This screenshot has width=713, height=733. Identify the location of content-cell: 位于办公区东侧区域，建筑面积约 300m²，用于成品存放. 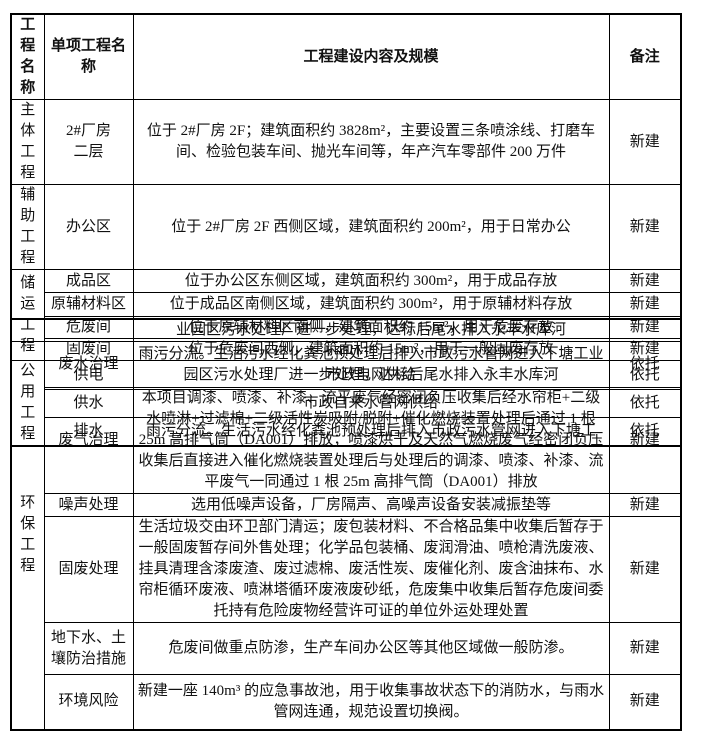
(371, 281).